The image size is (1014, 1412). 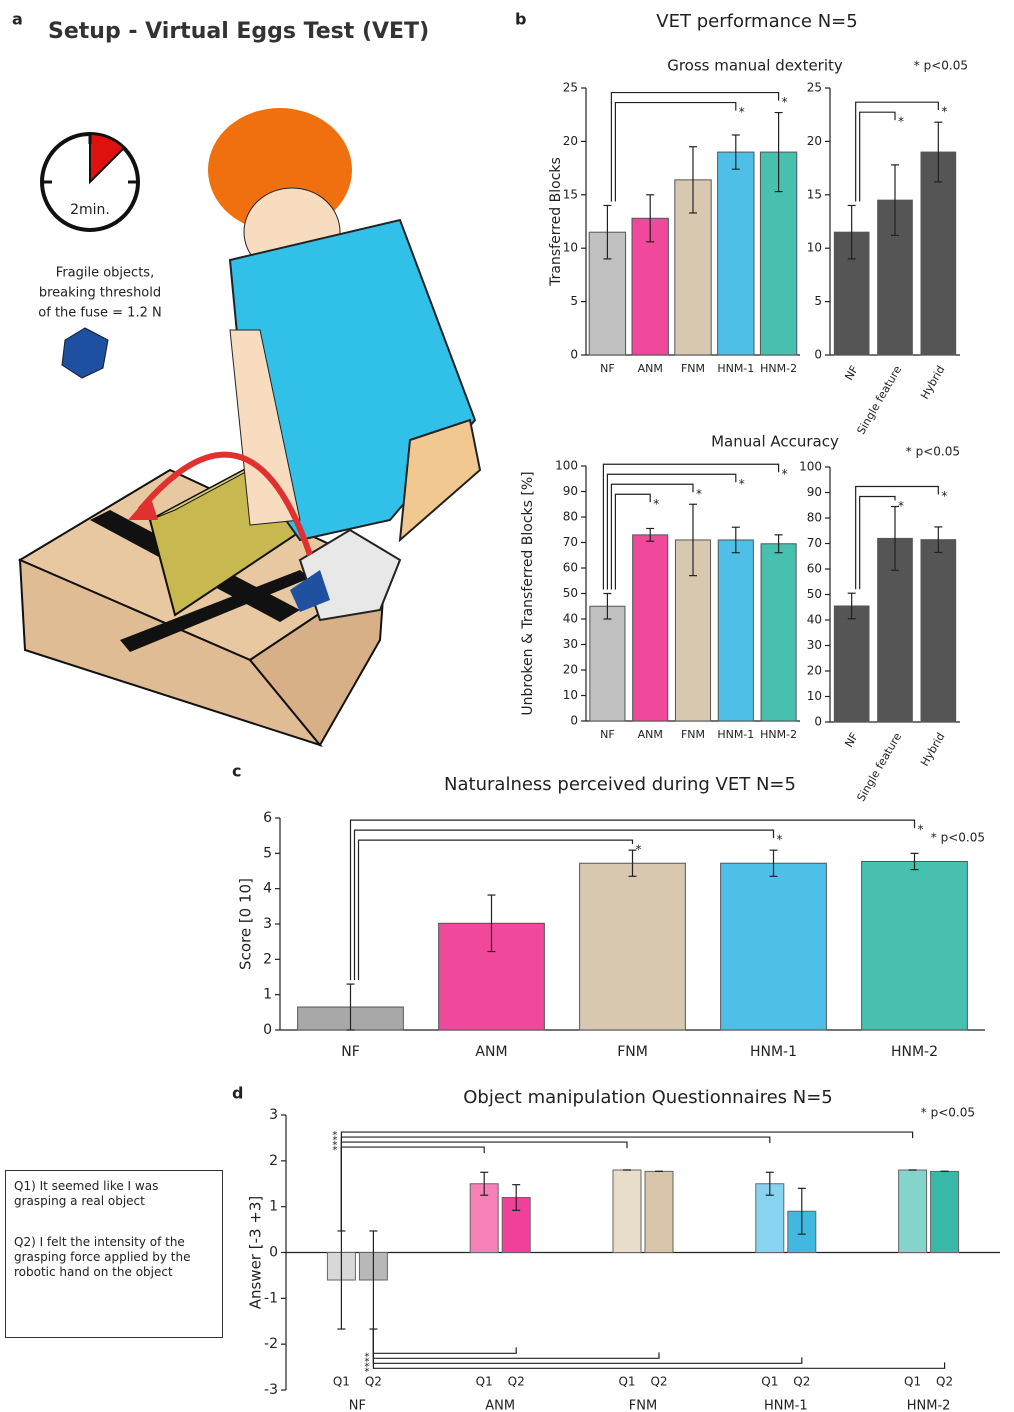 I want to click on setup-note: Fragile objects,, so click(x=105, y=273).